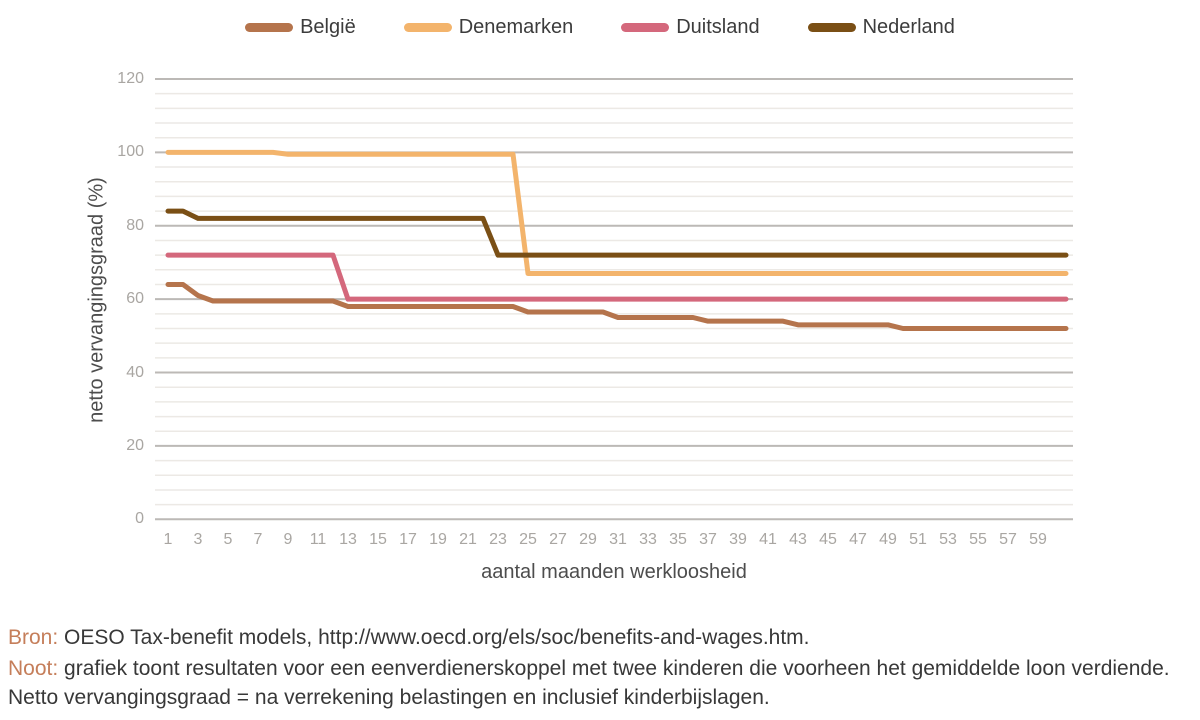  What do you see at coordinates (528, 539) in the screenshot?
I see `x-tick-label: 25` at bounding box center [528, 539].